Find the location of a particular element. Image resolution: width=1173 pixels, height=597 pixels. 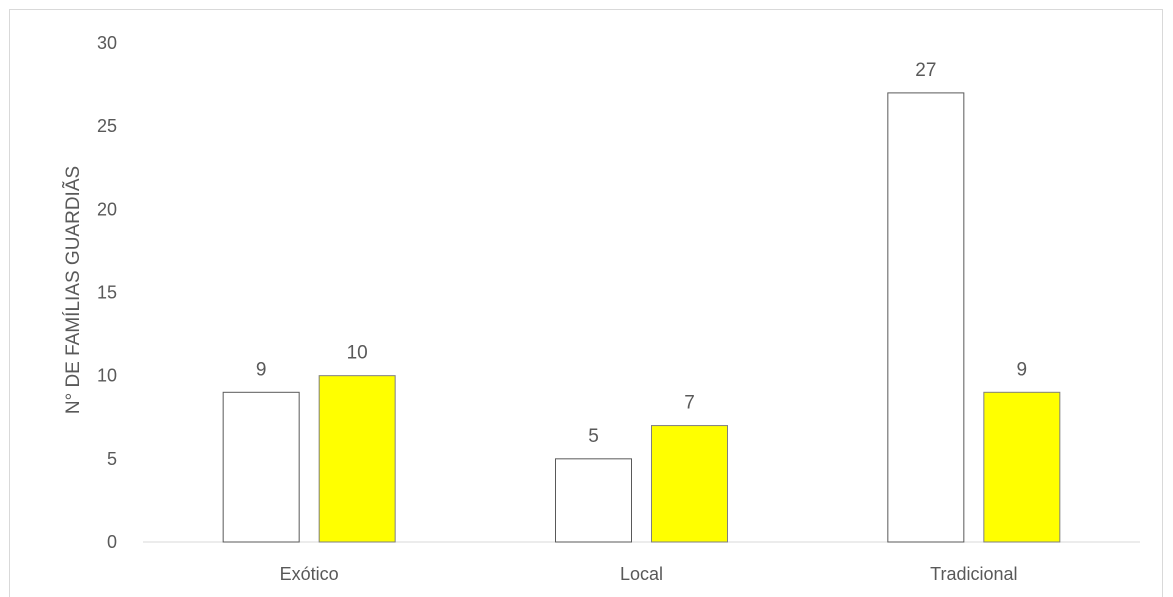

y-tick-label: 0 is located at coordinates (112, 542).